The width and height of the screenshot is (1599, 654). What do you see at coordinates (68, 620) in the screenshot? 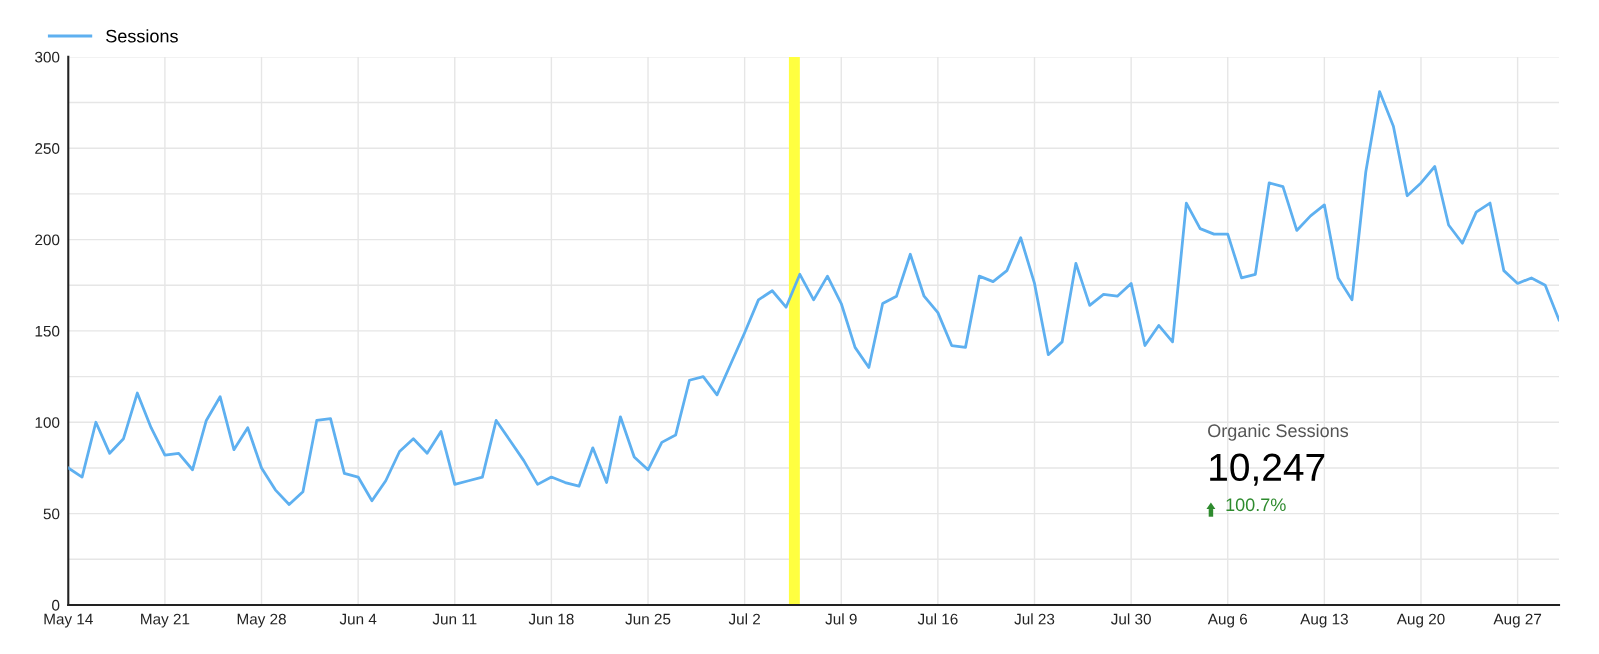
I see `x-tick-label: May 14` at bounding box center [68, 620].